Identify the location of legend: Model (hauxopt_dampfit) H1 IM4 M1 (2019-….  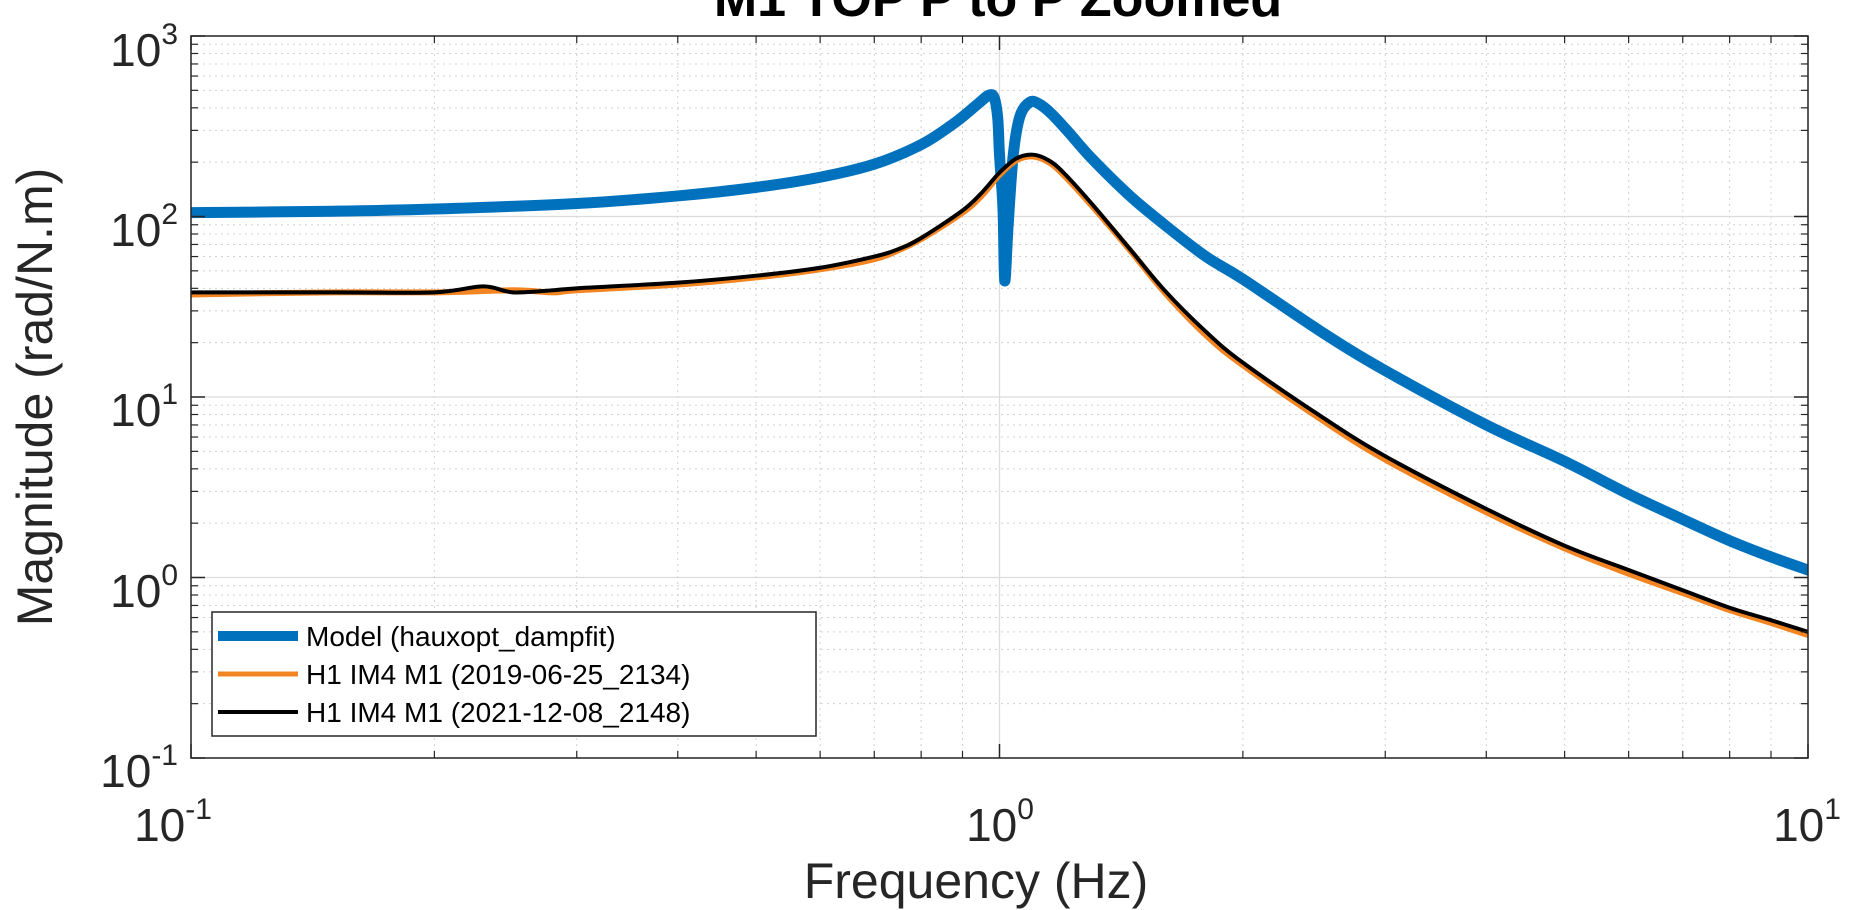
(514, 674).